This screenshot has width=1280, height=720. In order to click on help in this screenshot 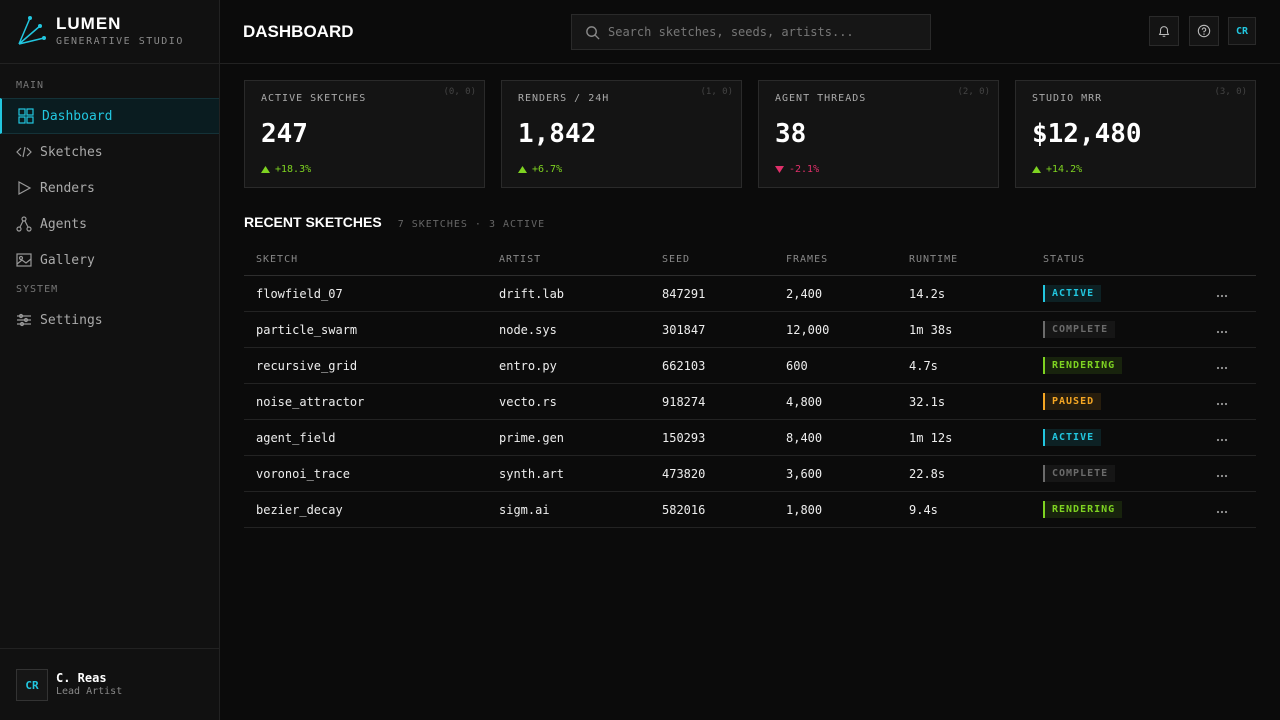, I will do `click(1204, 31)`.